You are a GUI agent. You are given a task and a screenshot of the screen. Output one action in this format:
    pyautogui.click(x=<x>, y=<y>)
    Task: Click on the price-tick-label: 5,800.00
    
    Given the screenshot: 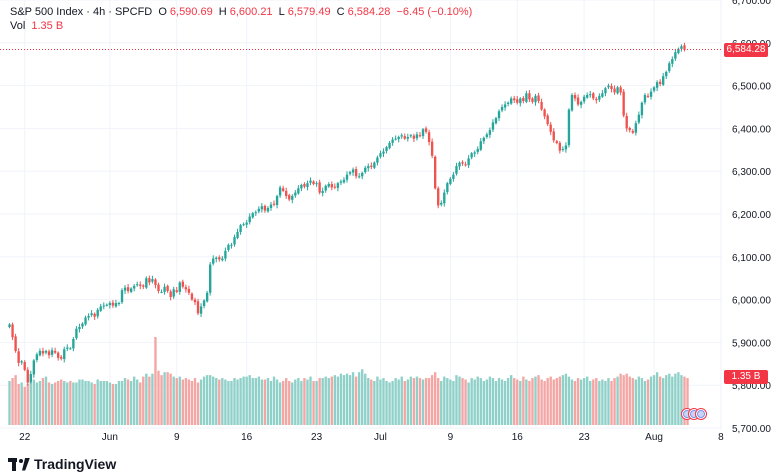 What is the action you would take?
    pyautogui.click(x=751, y=386)
    